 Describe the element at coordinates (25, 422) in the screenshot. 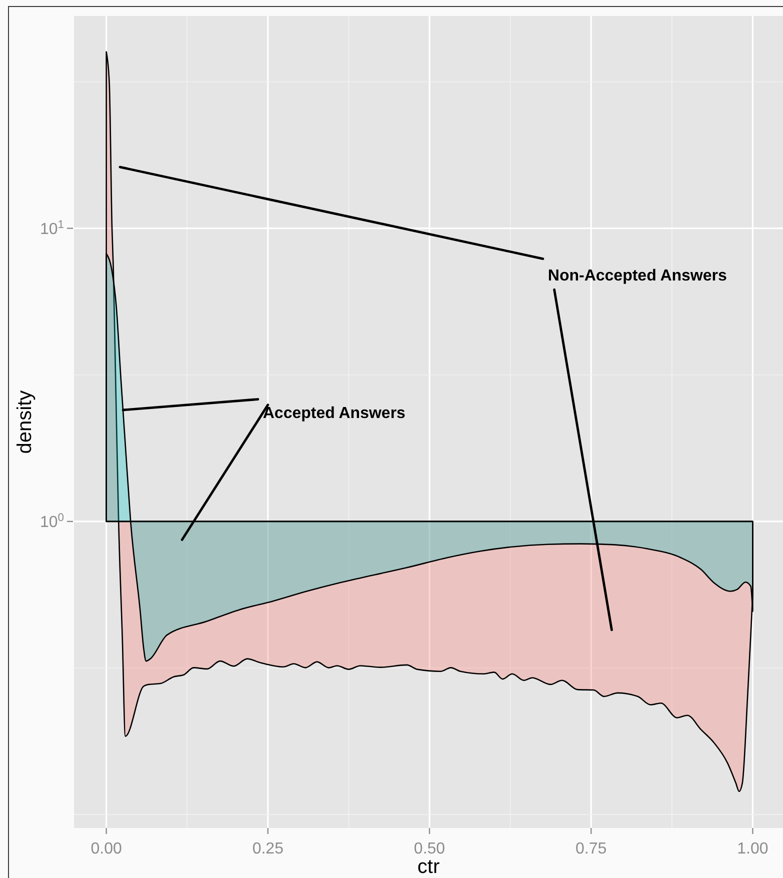

I see `y-axis-title: density` at that location.